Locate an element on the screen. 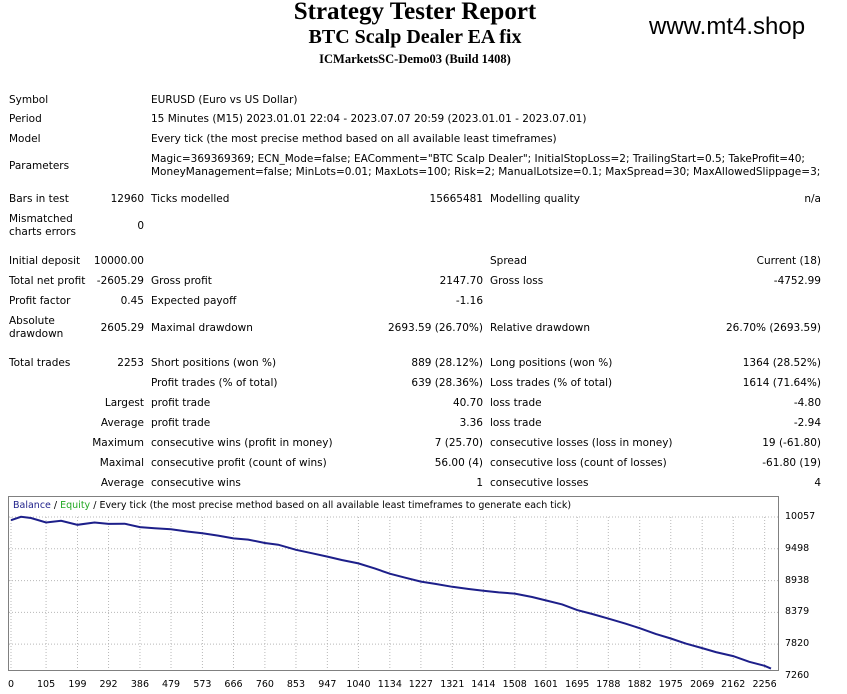  max-drawdown-value: 2693.59 (26.70%) is located at coordinates (435, 328).